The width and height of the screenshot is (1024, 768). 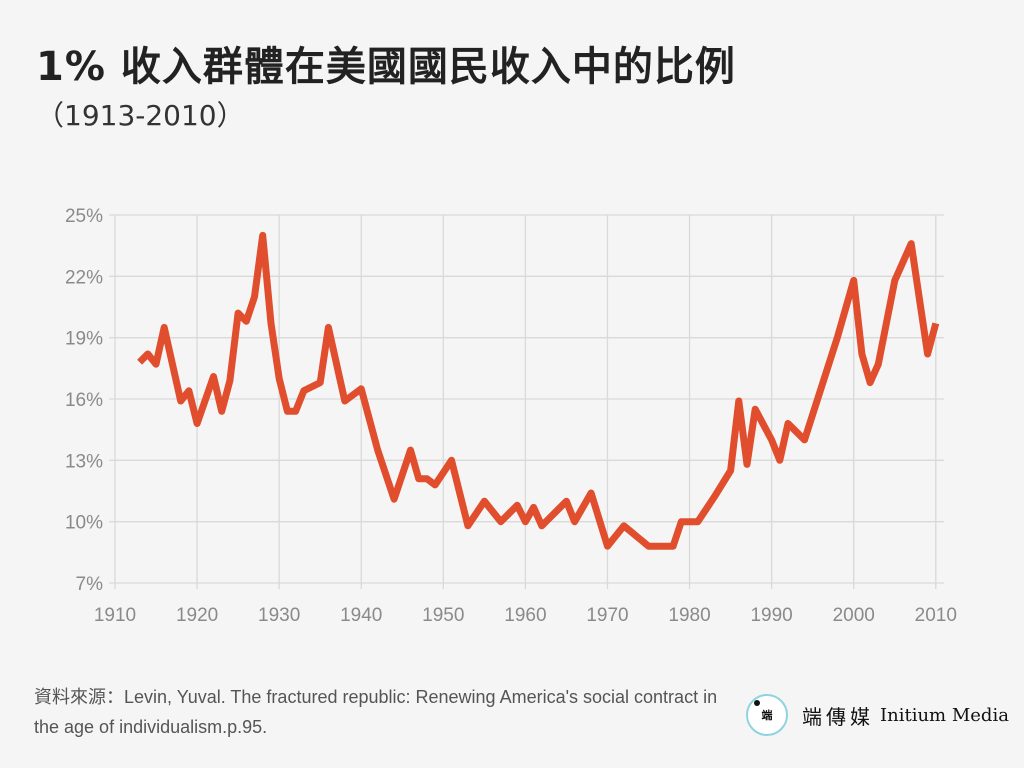 I want to click on x-tick-label: 1920, so click(x=197, y=615).